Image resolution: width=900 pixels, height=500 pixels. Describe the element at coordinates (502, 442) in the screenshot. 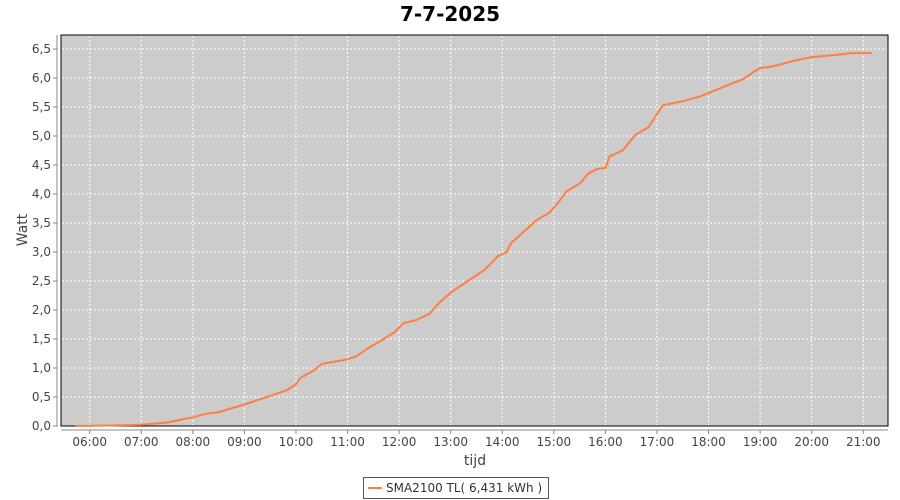

I see `x-tick-label: 14:00` at that location.